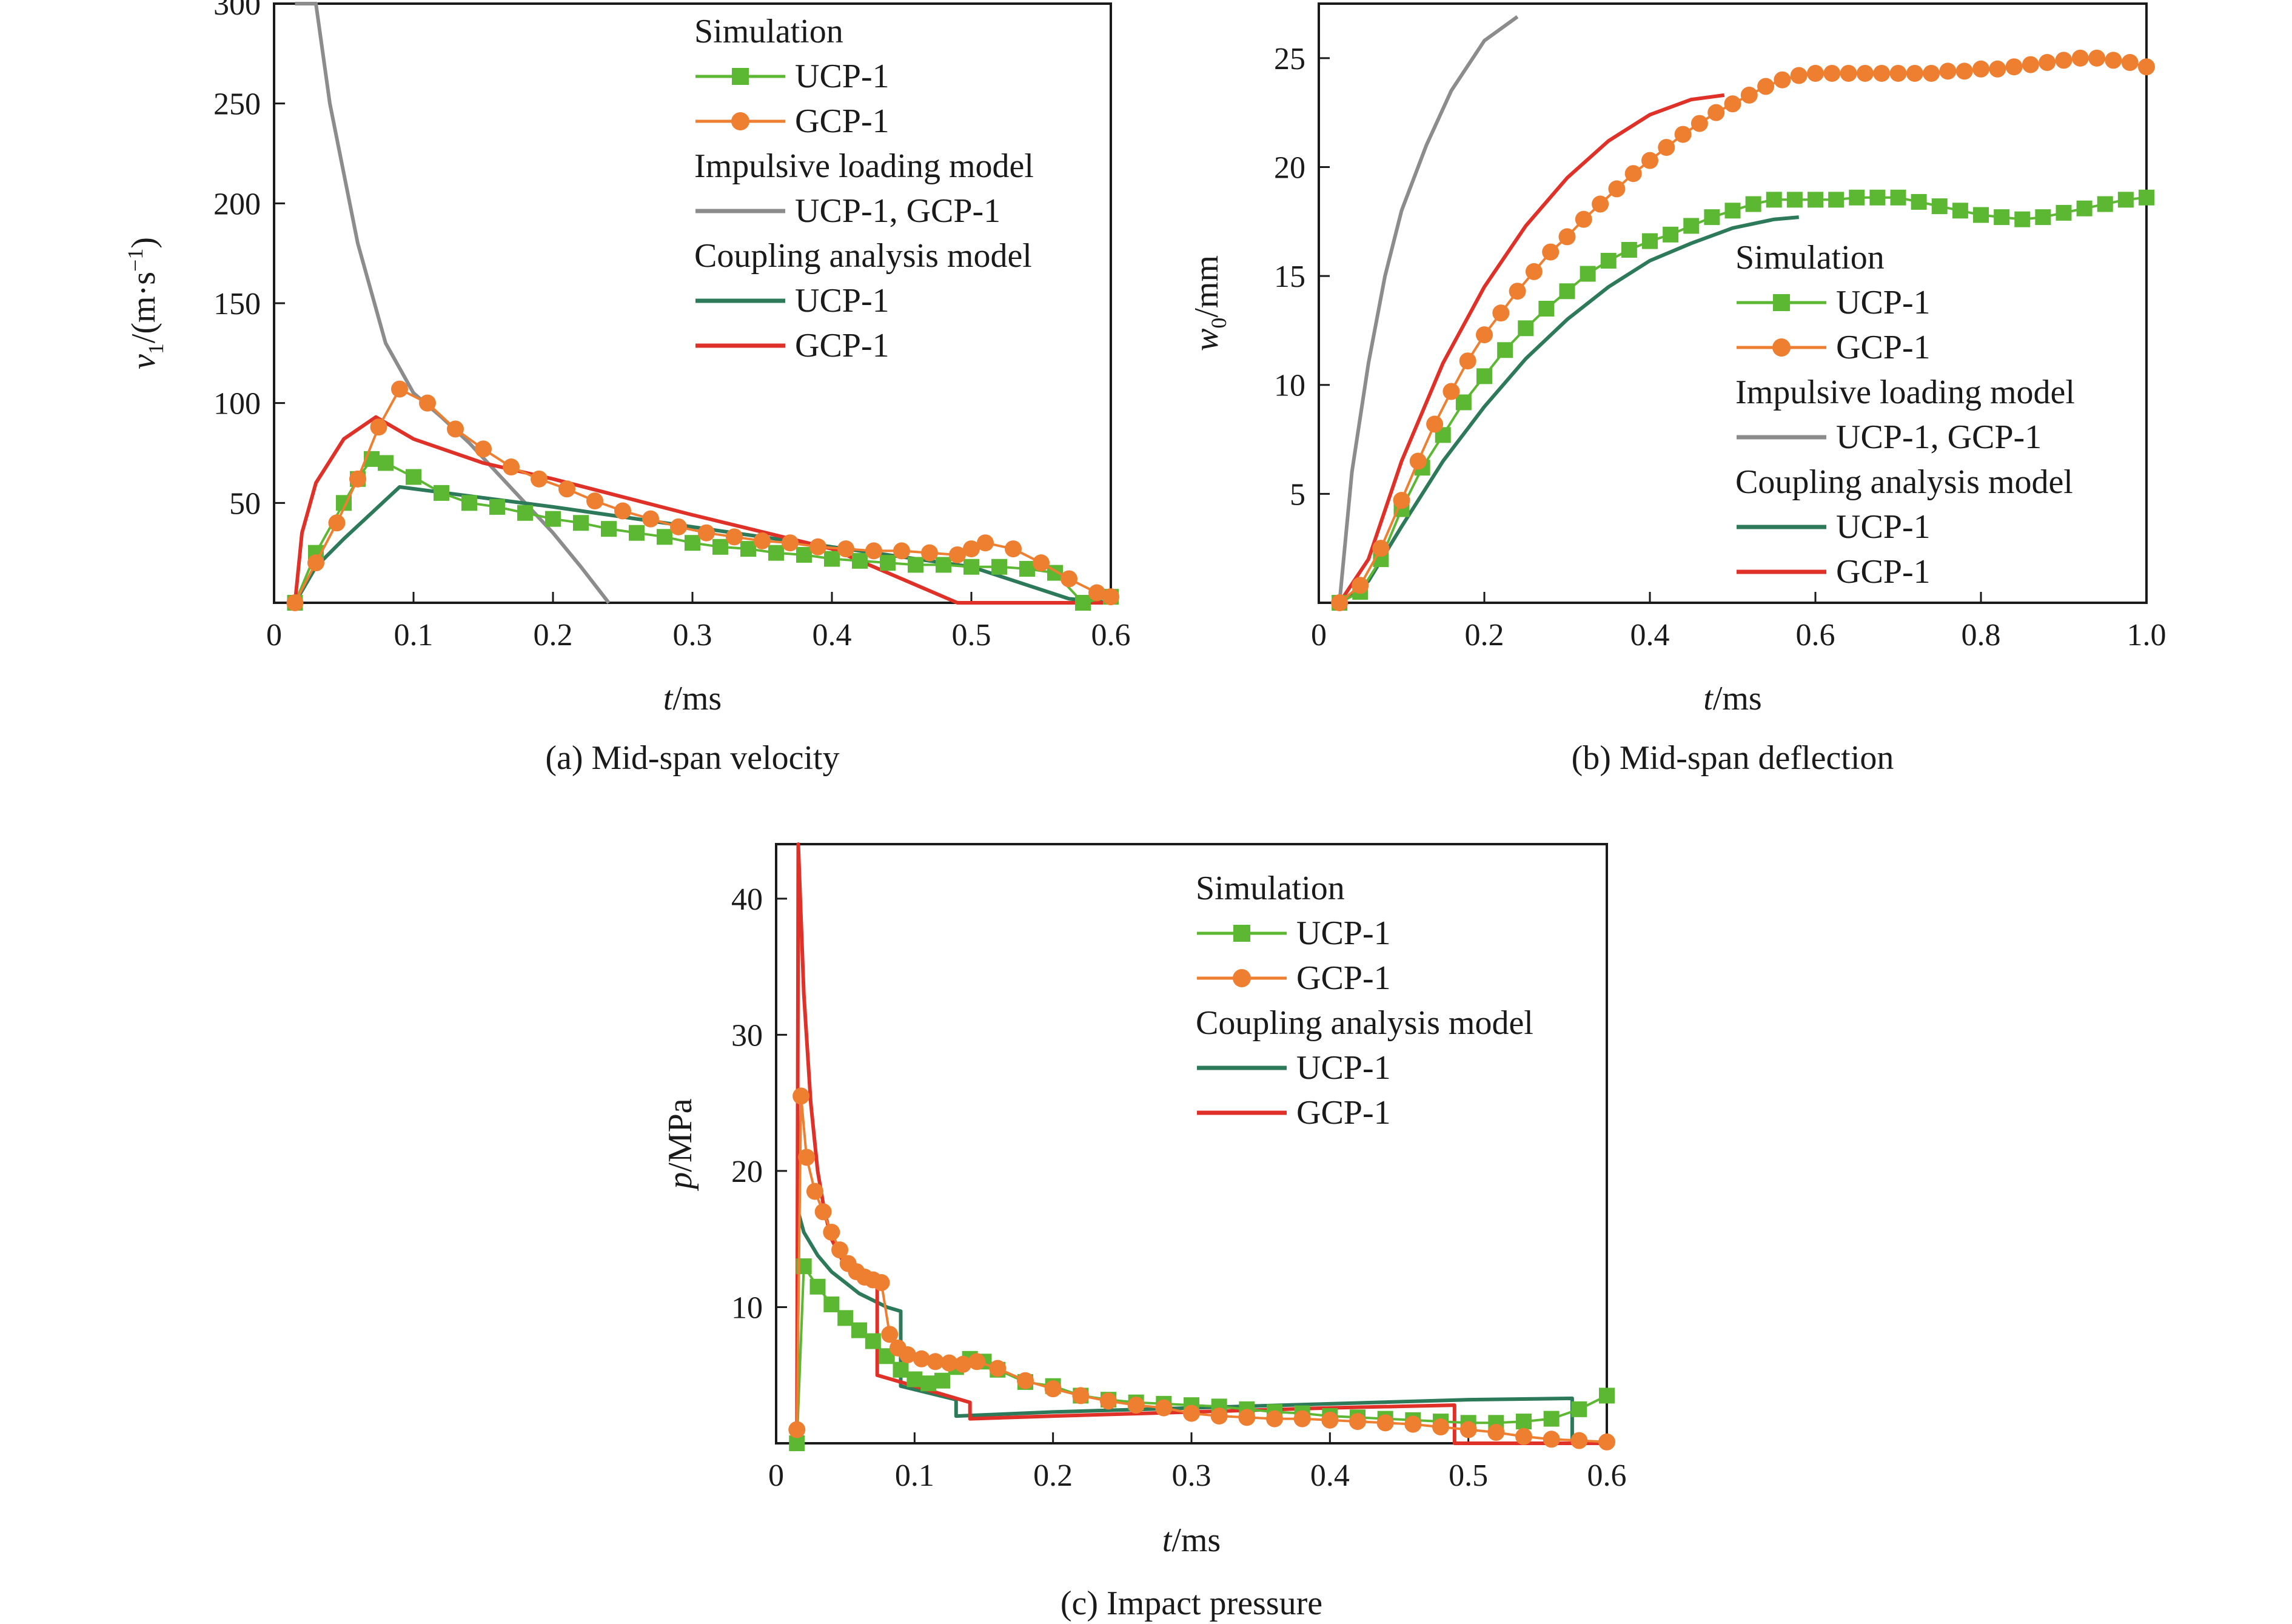 The height and width of the screenshot is (1624, 2292). I want to click on panel-caption: (b) Mid-span deflection, so click(1733, 758).